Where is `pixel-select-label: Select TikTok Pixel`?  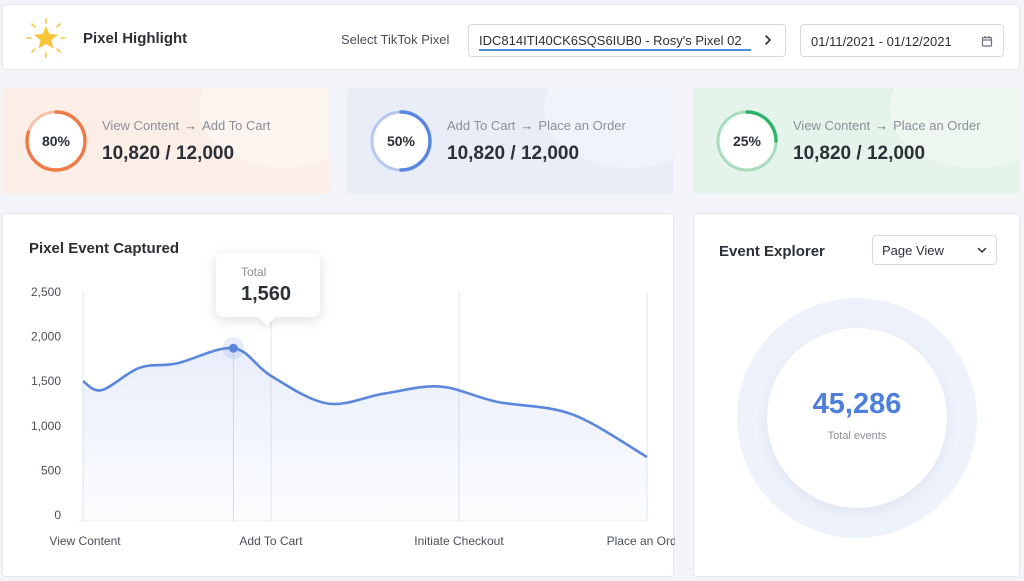 pixel-select-label: Select TikTok Pixel is located at coordinates (395, 39).